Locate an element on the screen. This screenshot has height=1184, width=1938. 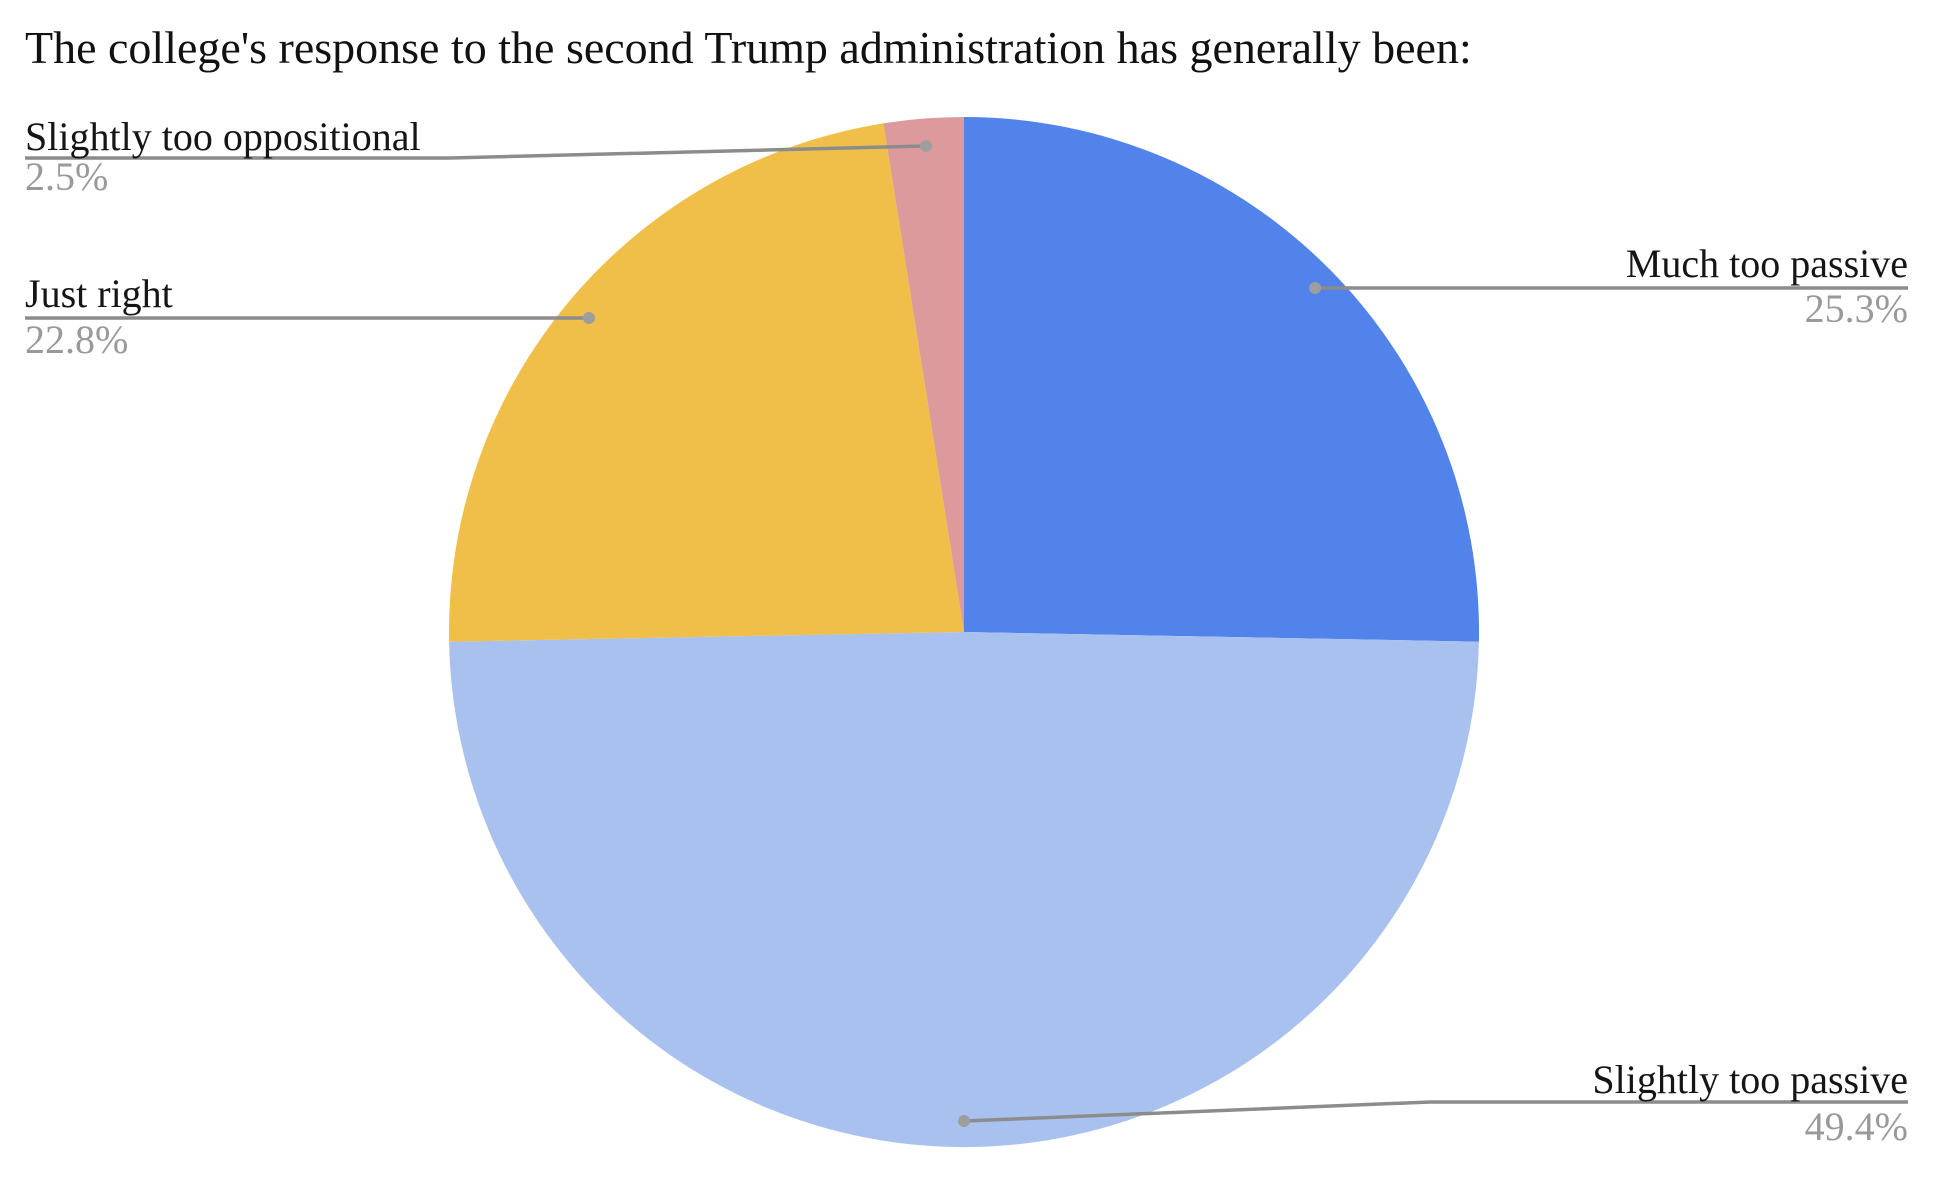
slice-pct-just-right: 22.8% is located at coordinates (76, 339).